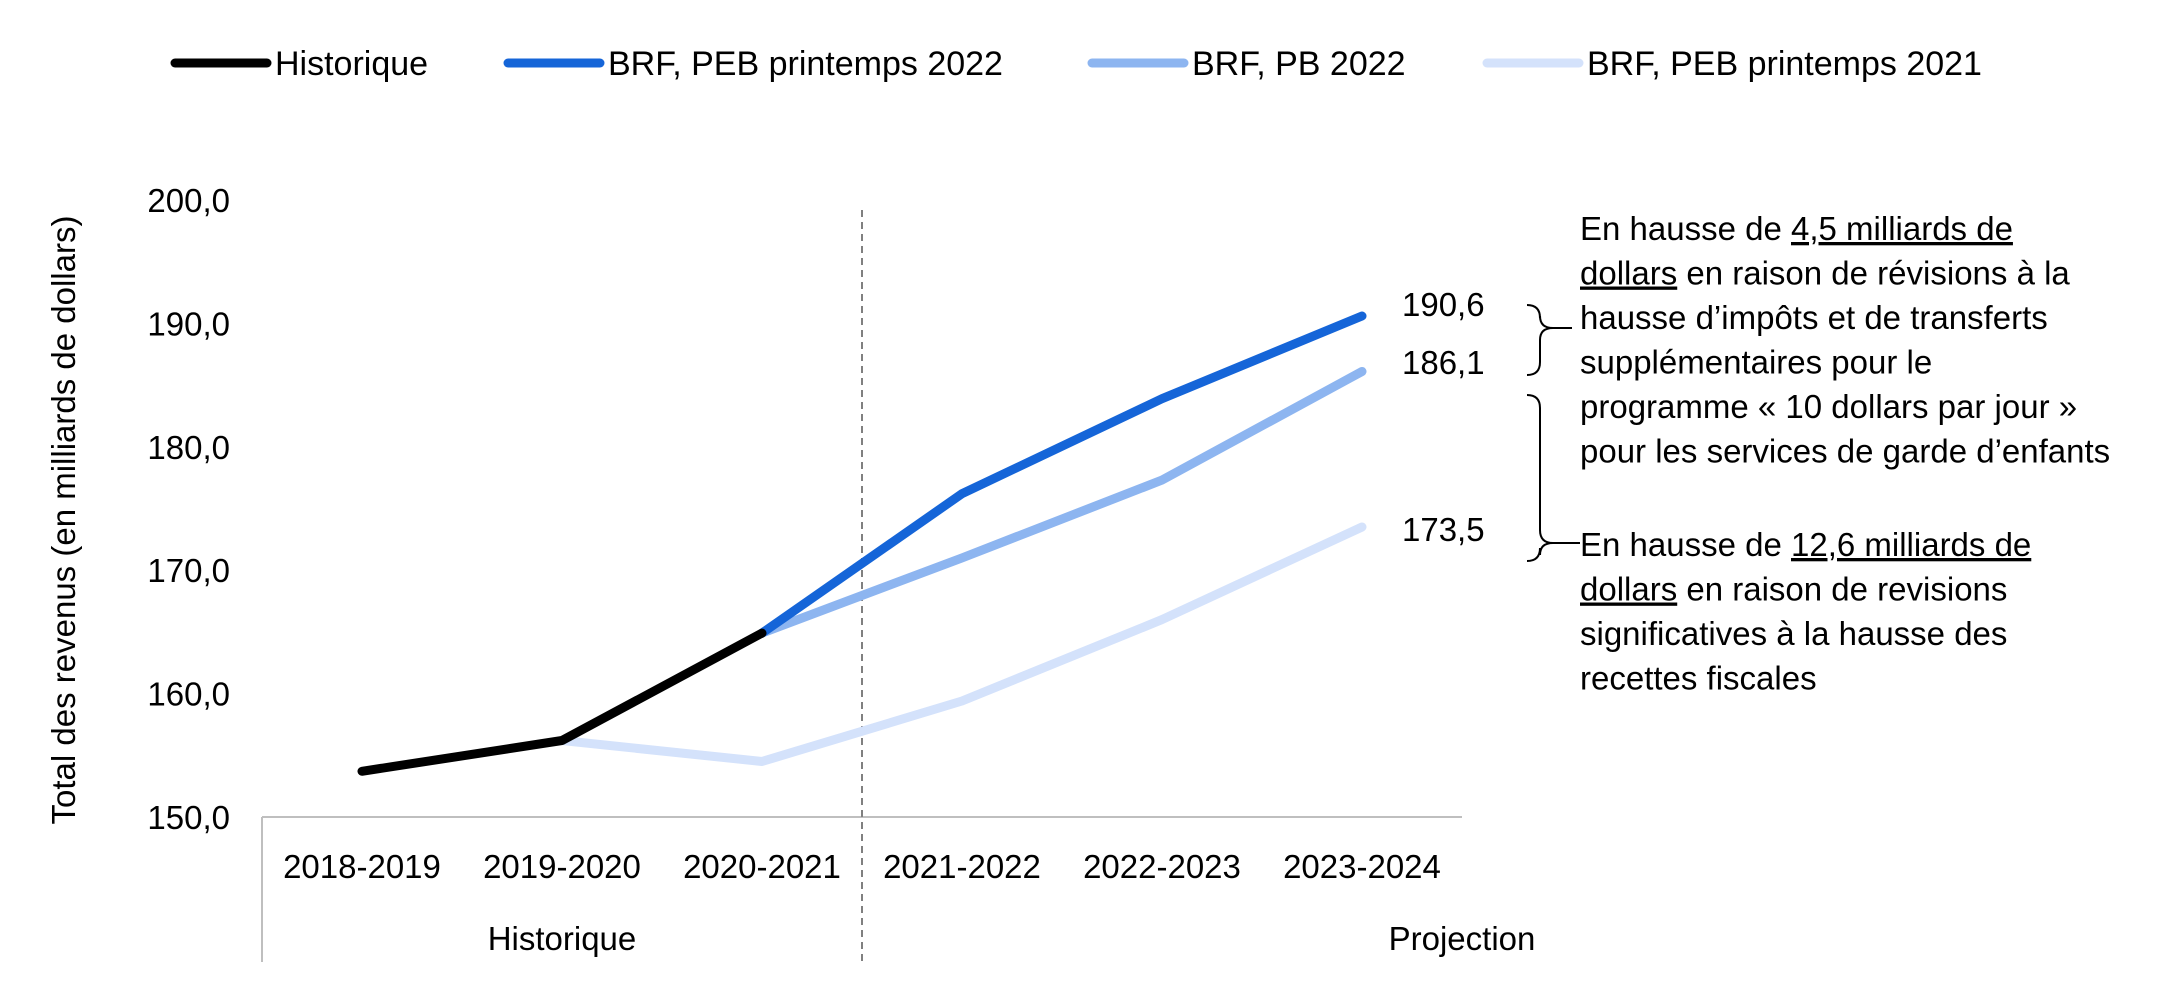  I want to click on y-tick-label: 160,0, so click(188, 694).